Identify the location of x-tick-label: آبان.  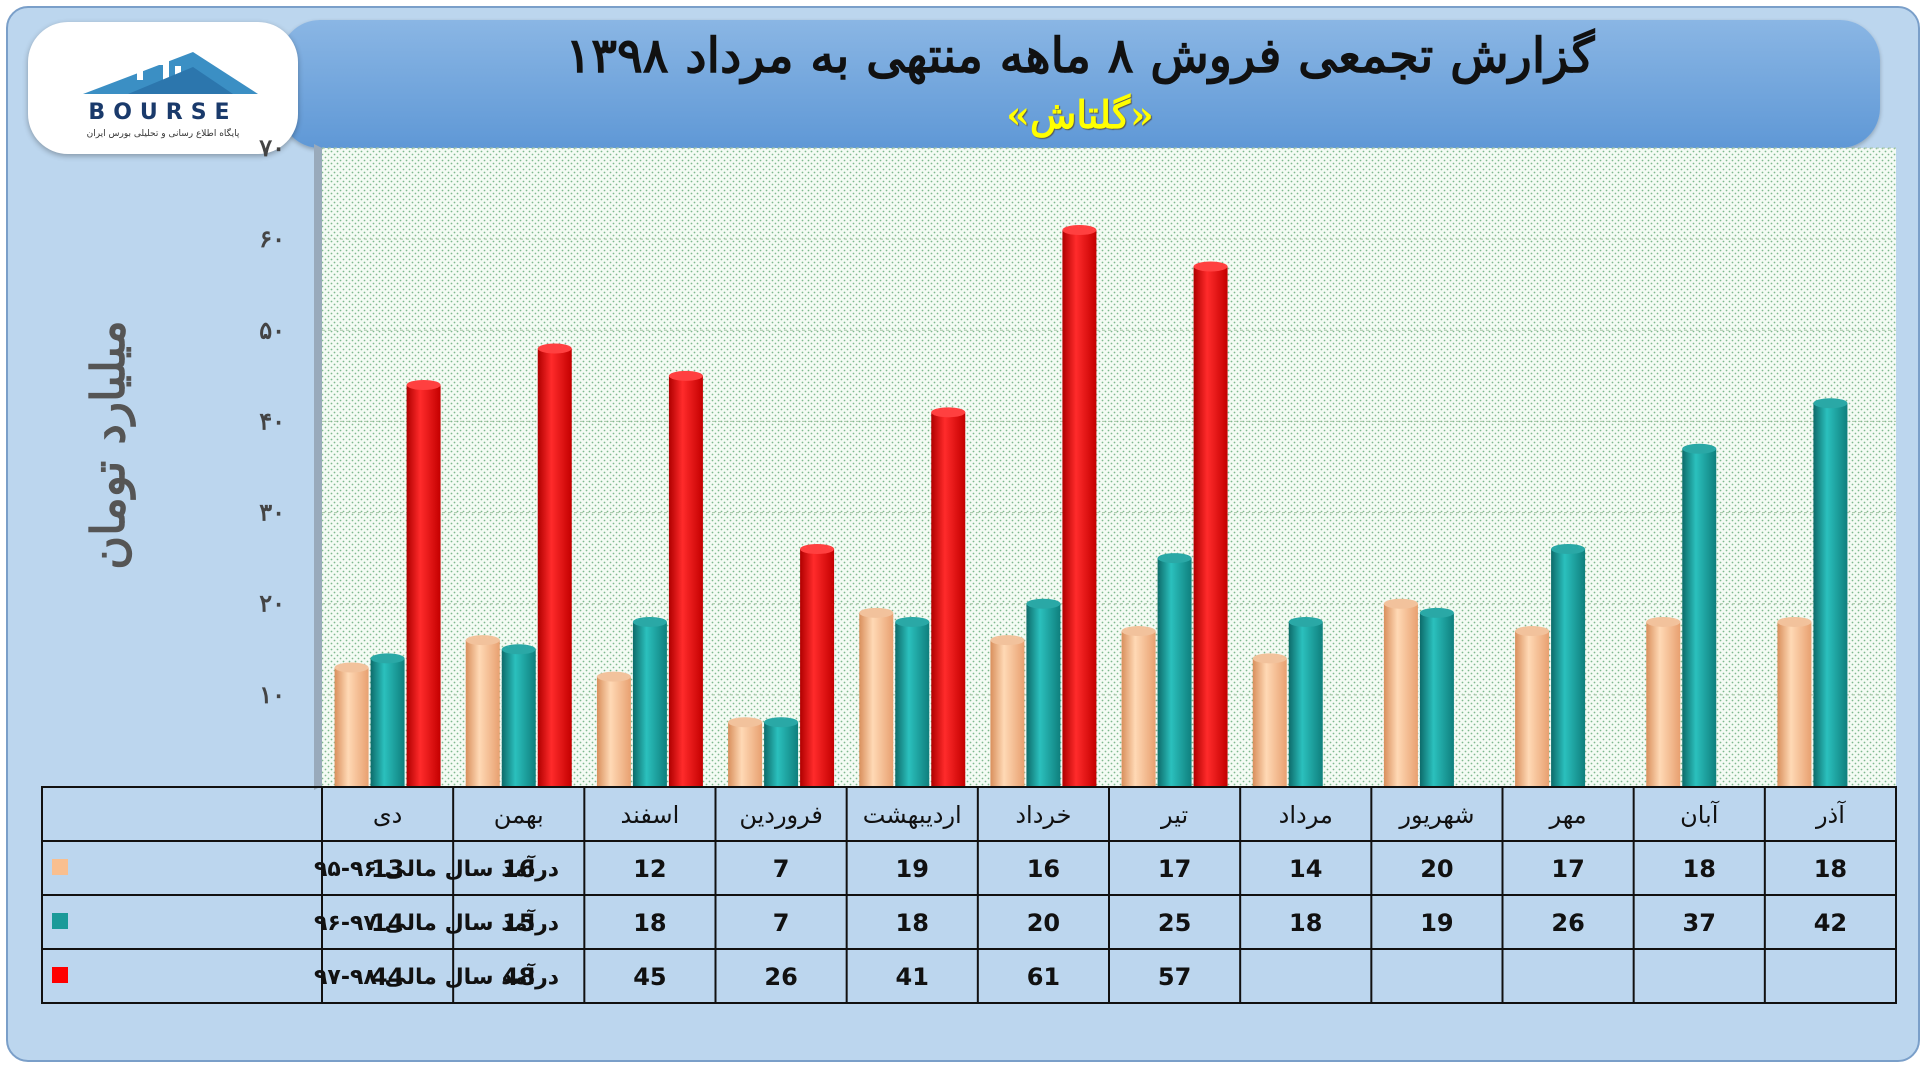
(1700, 814).